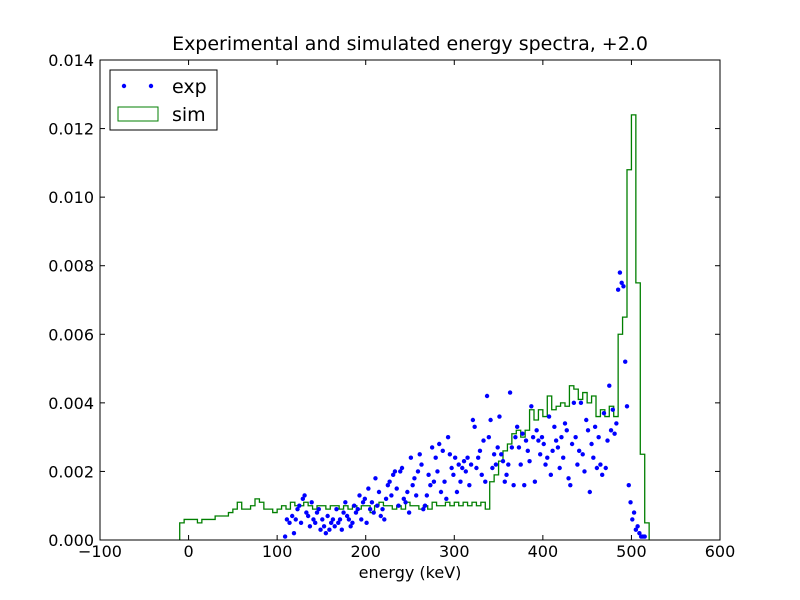 This screenshot has height=600, width=800. Describe the element at coordinates (365, 551) in the screenshot. I see `x-tick-label: 200` at that location.